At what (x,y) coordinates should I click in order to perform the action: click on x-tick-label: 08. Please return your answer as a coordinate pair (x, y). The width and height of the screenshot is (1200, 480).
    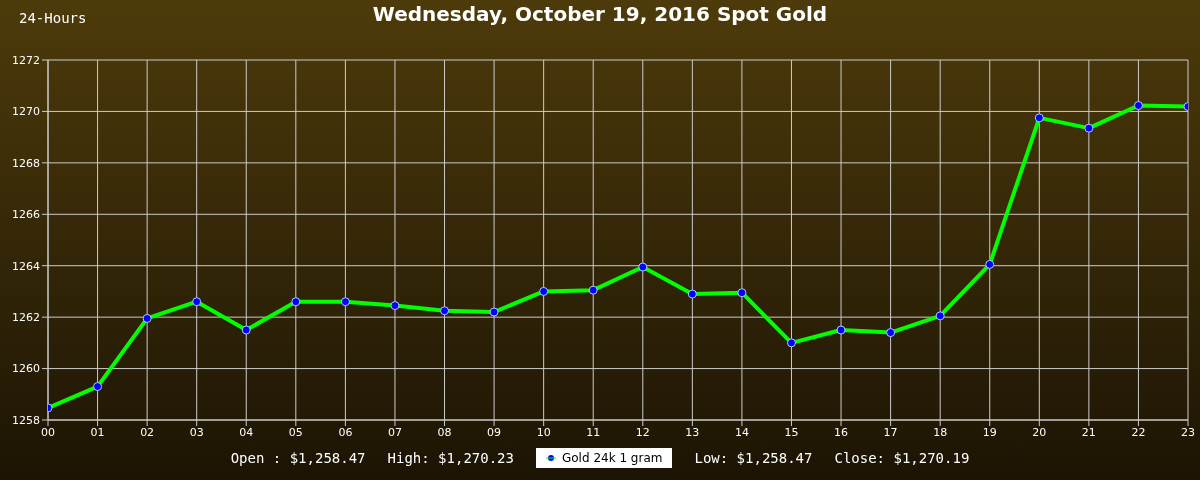
    Looking at the image, I should click on (444, 432).